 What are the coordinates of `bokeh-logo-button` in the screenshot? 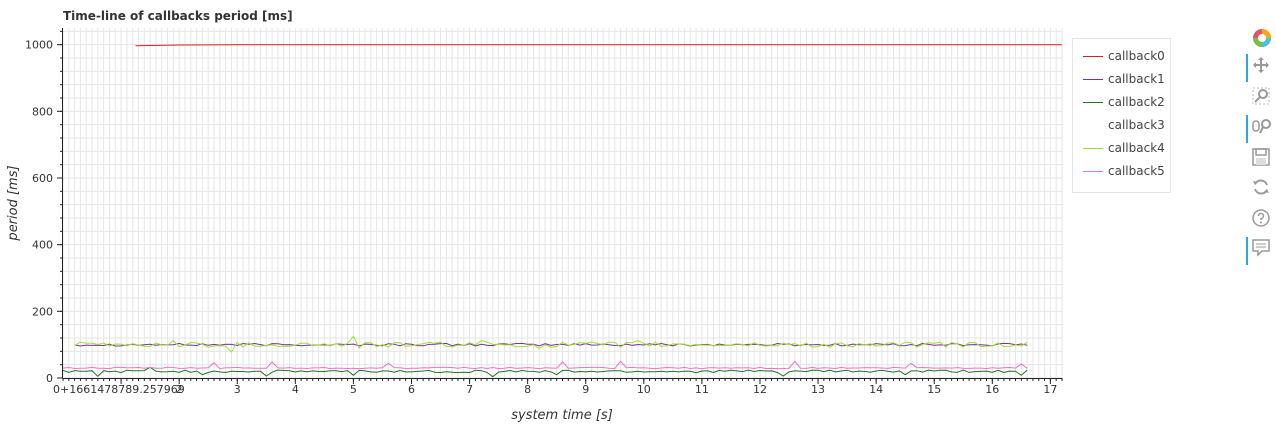 It's located at (1260, 38).